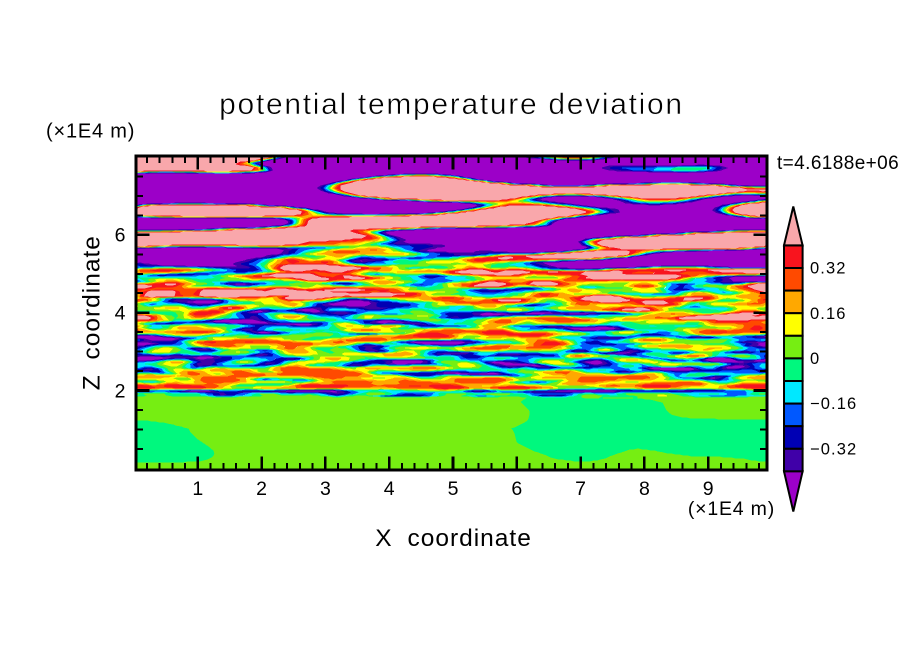 Image resolution: width=904 pixels, height=654 pixels. I want to click on svg-text:potential temperature deviatio: potential temperature deviation, so click(451, 104).